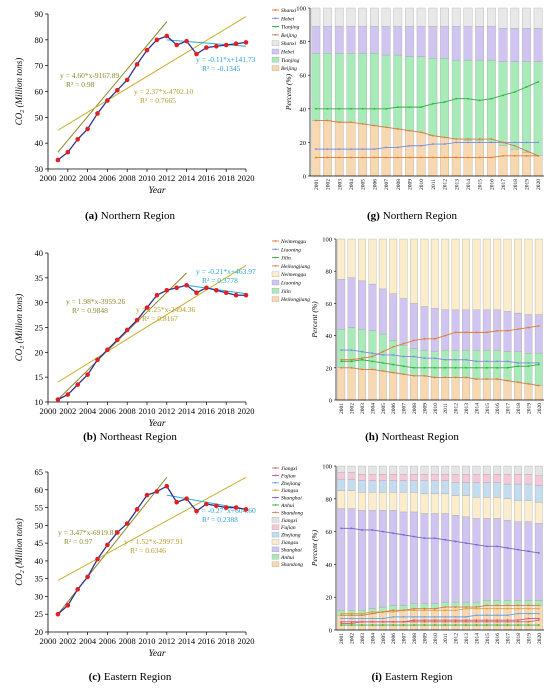  I want to click on x-tick-label: 2018, so click(516, 184).